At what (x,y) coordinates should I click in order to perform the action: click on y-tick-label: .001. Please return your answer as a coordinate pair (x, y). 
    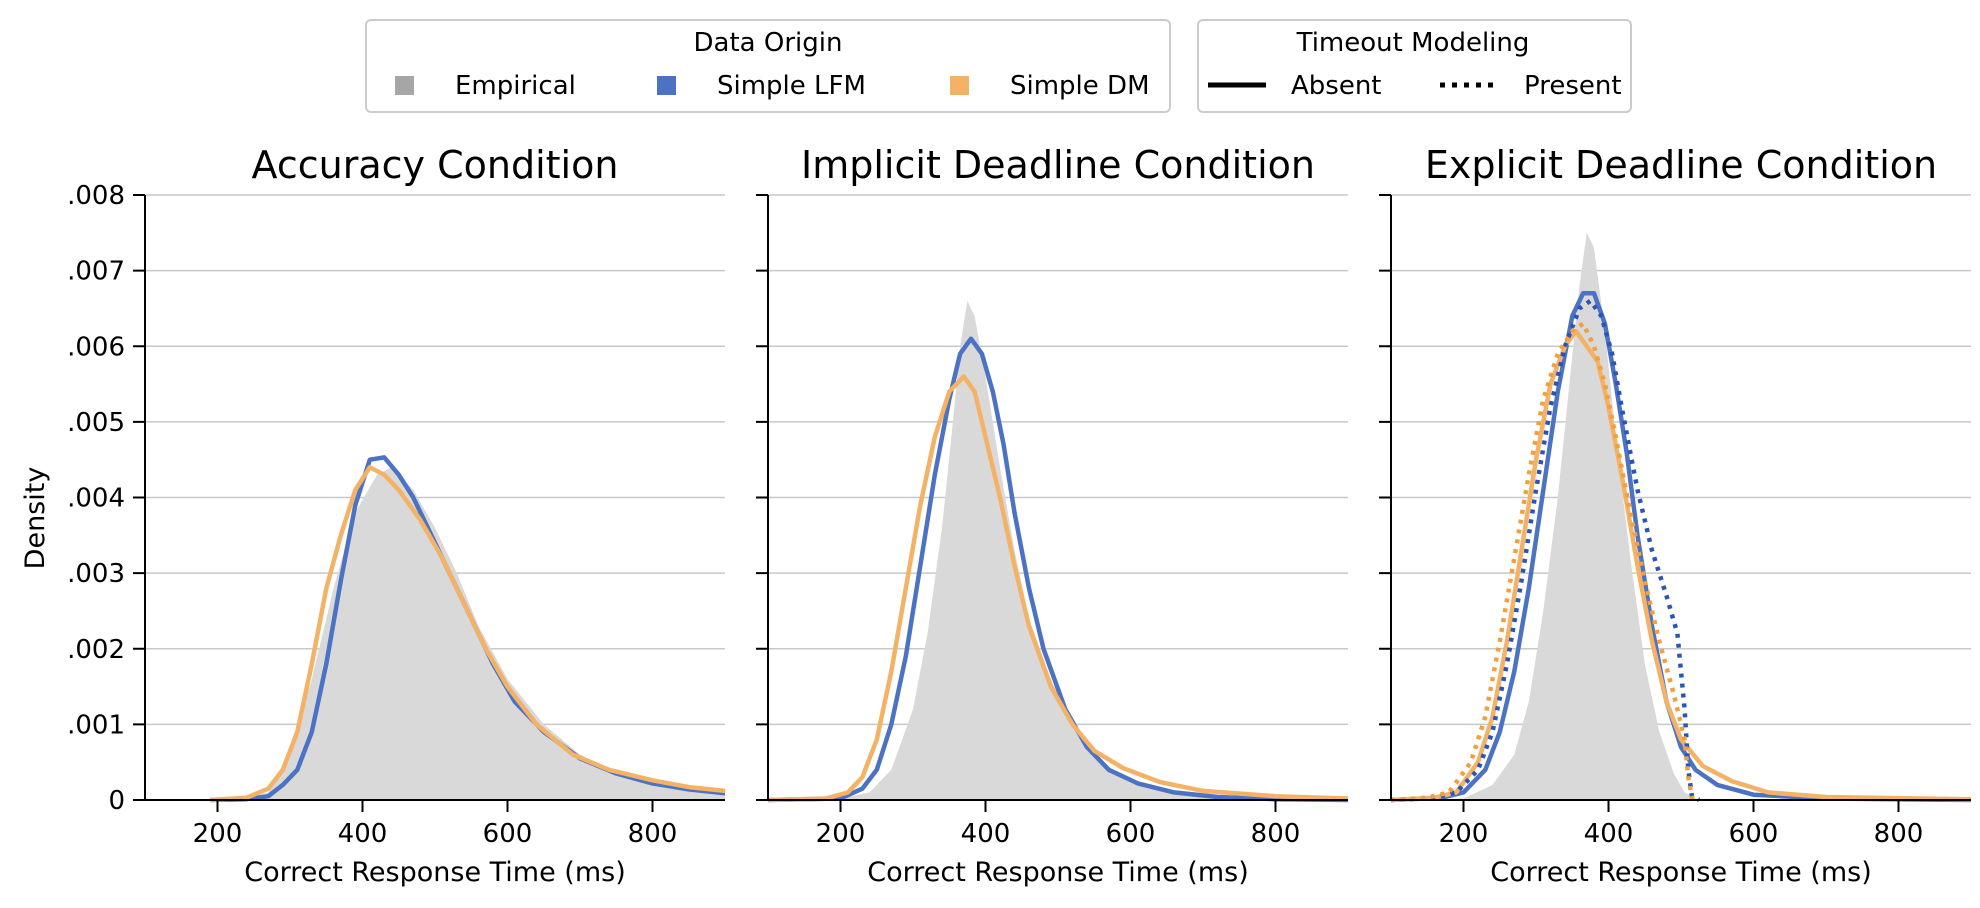
    Looking at the image, I should click on (96, 725).